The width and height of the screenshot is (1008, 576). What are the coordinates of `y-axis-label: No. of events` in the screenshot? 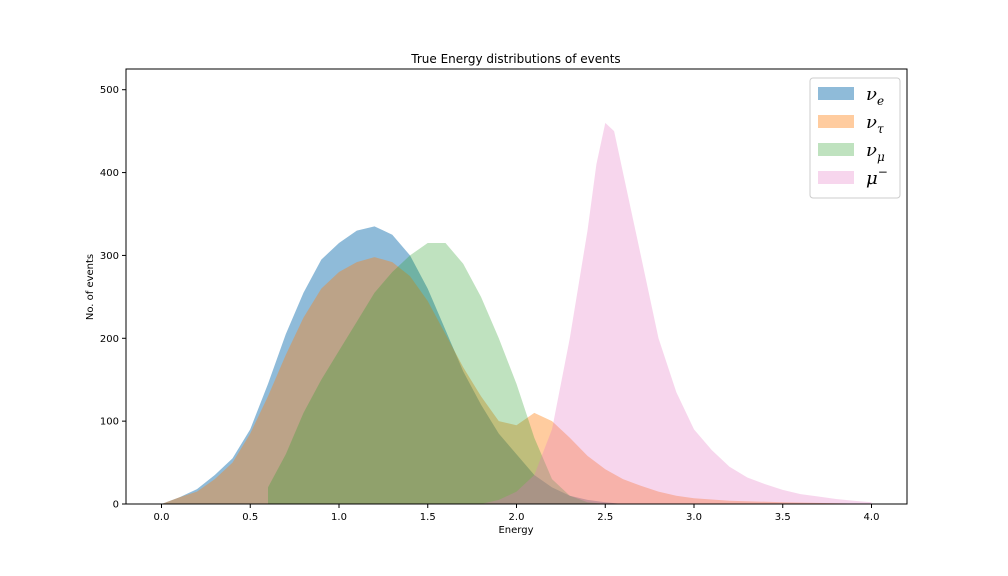 It's located at (90, 287).